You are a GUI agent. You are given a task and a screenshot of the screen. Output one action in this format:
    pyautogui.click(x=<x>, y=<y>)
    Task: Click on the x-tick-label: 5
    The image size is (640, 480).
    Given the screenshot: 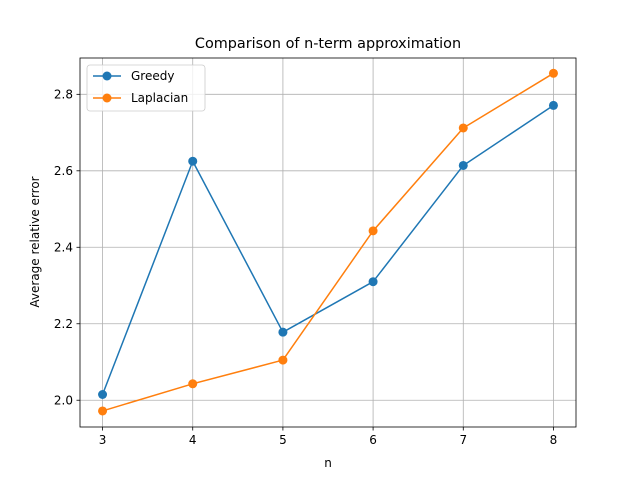 What is the action you would take?
    pyautogui.click(x=283, y=440)
    